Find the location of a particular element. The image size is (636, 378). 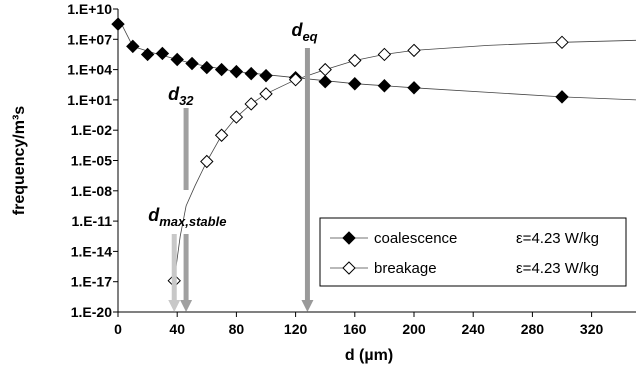

x-tick-label: 120 is located at coordinates (296, 329).